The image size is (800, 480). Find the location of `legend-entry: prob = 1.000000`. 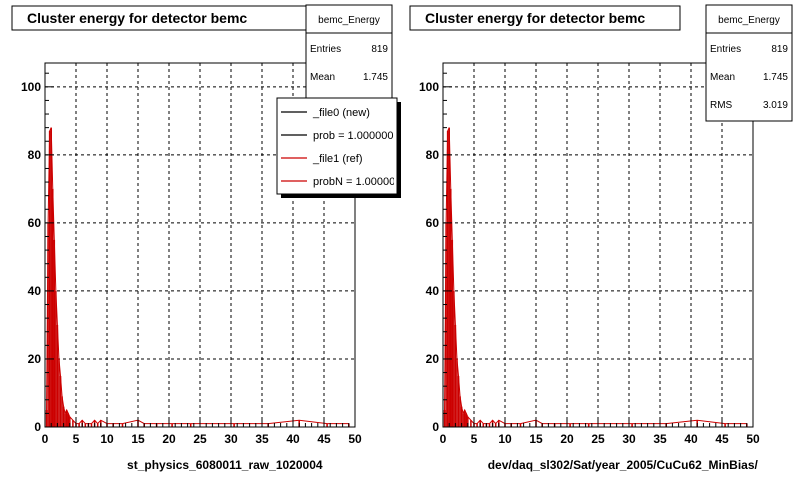

legend-entry: prob = 1.000000 is located at coordinates (353, 136).